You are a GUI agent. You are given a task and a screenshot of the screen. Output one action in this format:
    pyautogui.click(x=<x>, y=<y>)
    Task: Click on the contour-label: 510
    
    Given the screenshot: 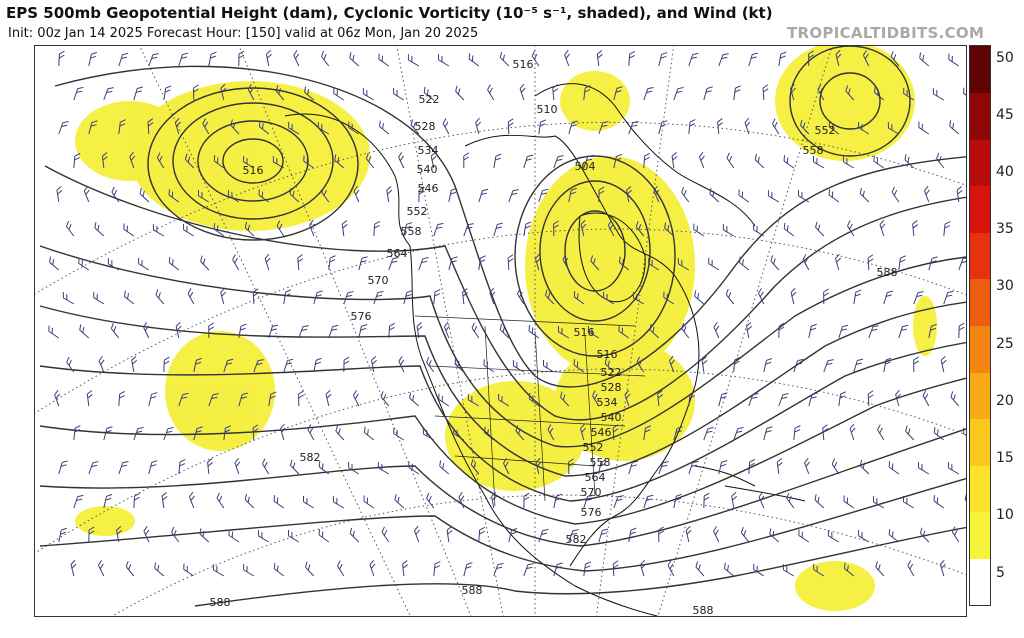 What is the action you would take?
    pyautogui.click(x=547, y=109)
    